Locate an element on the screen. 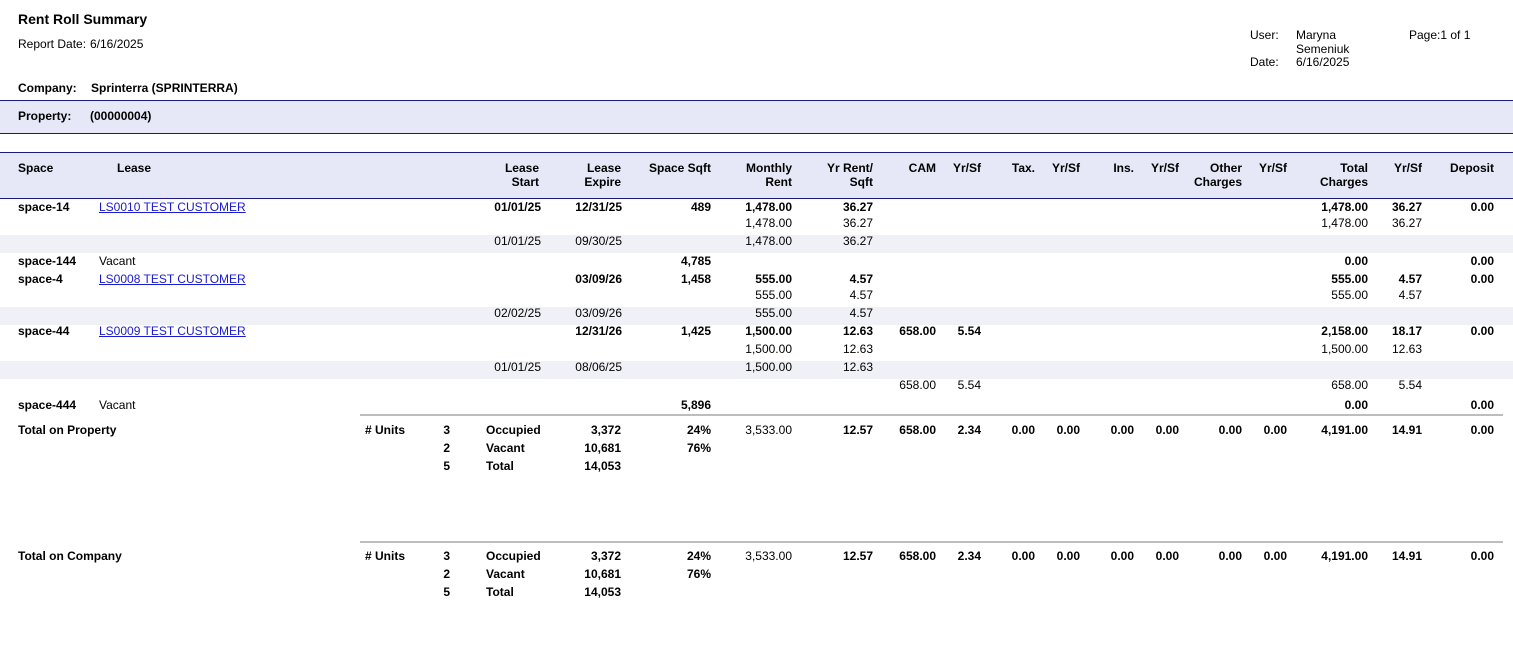  cell-camyr: 5.54 is located at coordinates (969, 331).